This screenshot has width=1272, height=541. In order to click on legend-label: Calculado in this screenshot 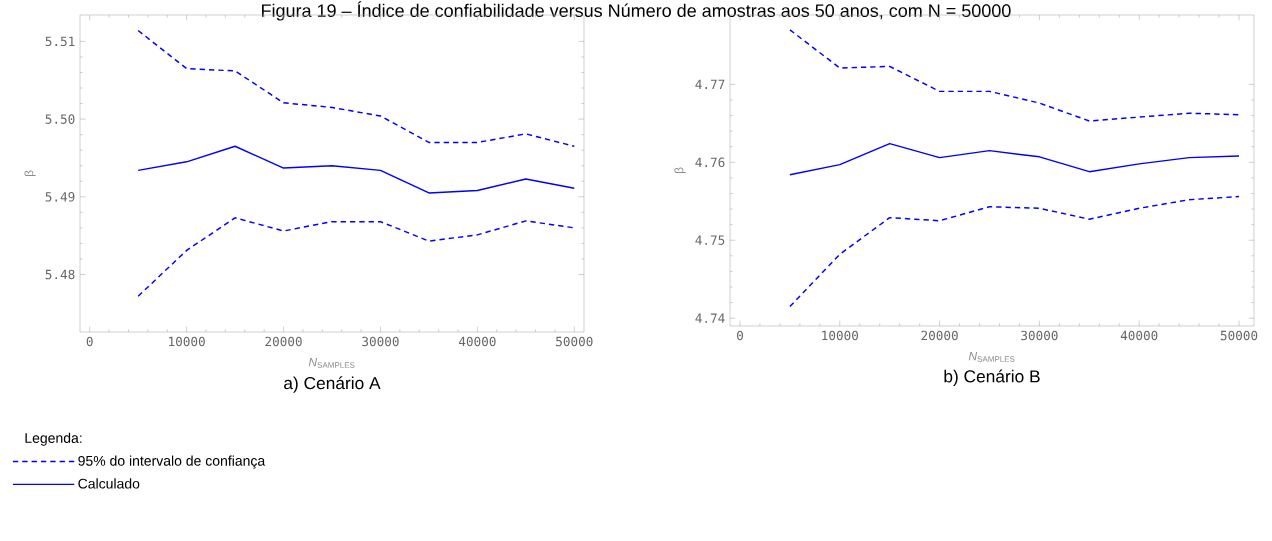, I will do `click(109, 483)`.